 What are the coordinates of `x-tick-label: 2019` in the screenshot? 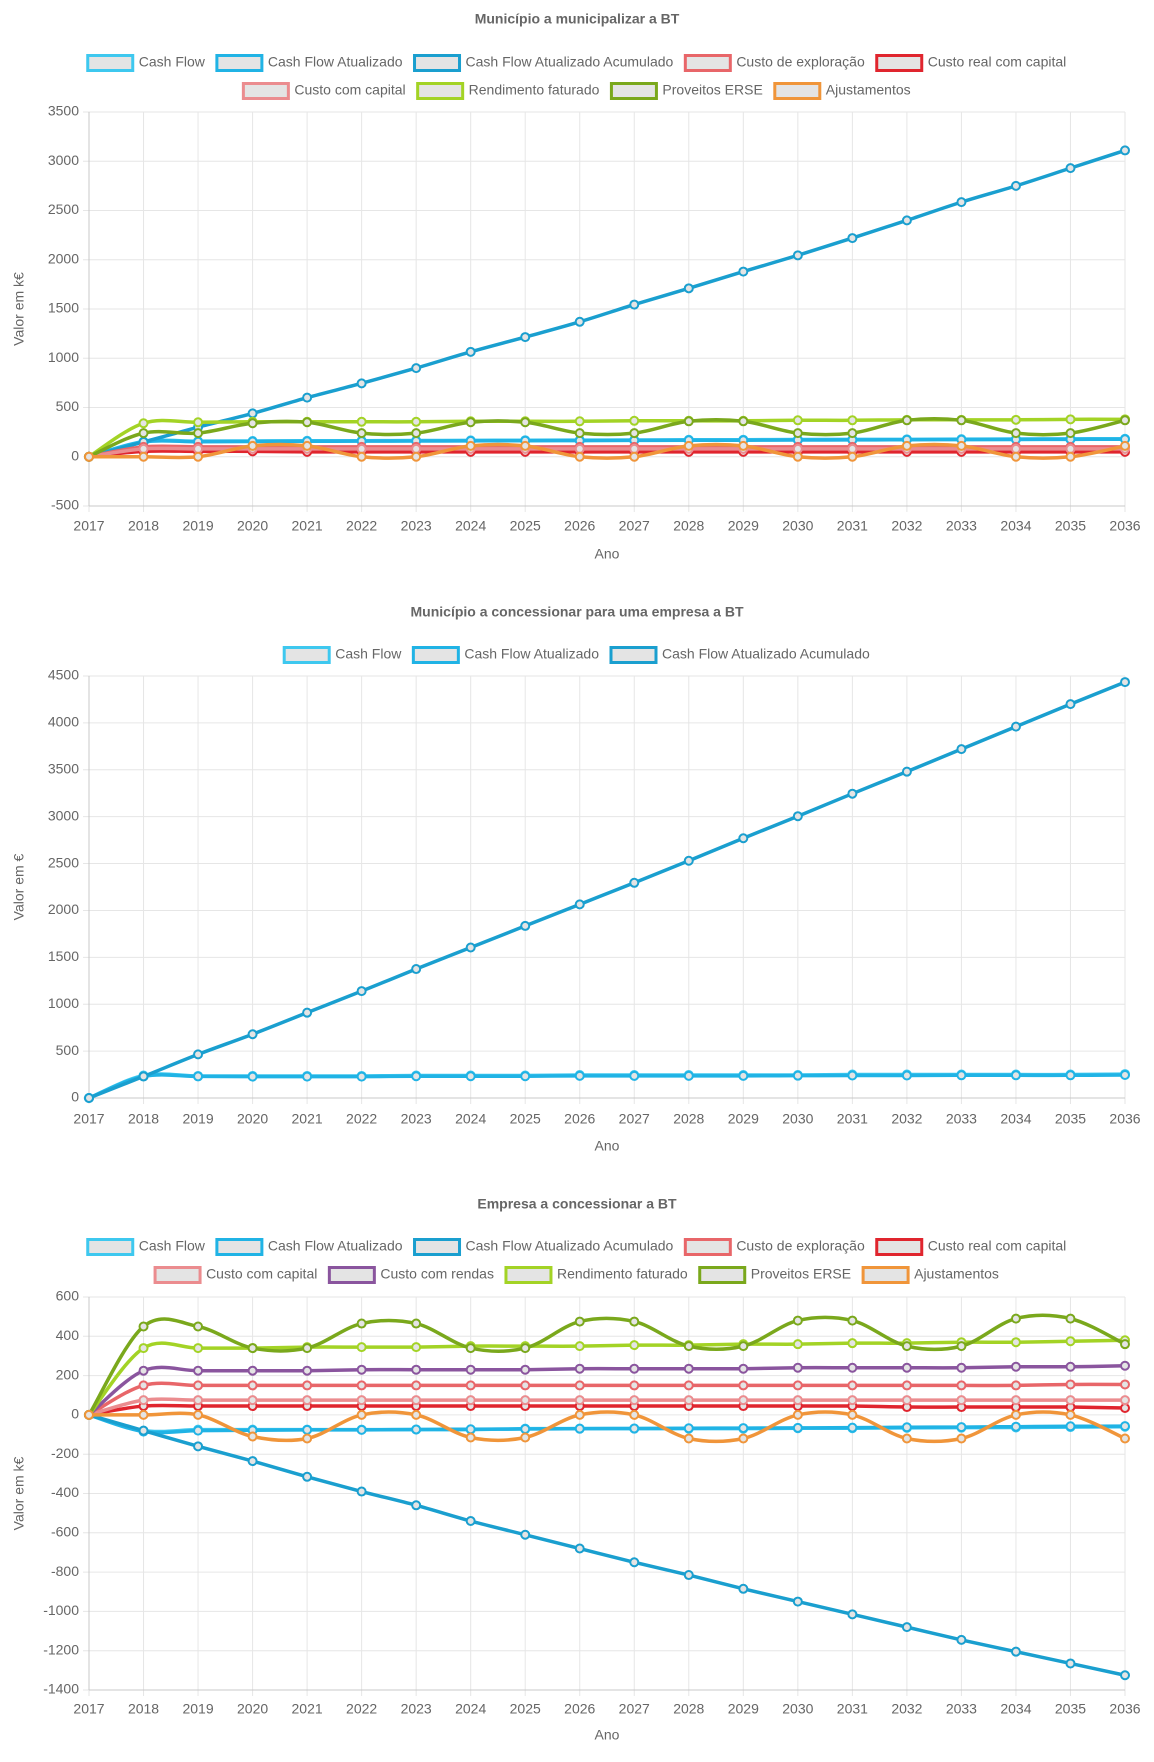 It's located at (197, 526).